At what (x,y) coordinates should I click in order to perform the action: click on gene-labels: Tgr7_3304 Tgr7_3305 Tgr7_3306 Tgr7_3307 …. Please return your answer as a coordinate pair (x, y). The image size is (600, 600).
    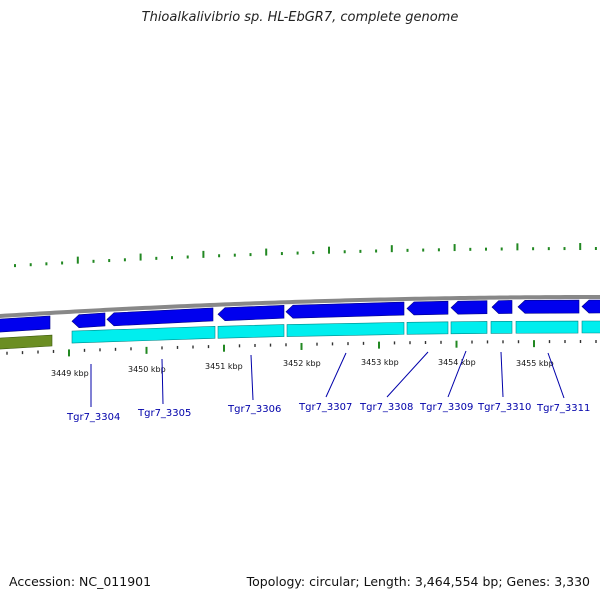
    Looking at the image, I should click on (328, 412).